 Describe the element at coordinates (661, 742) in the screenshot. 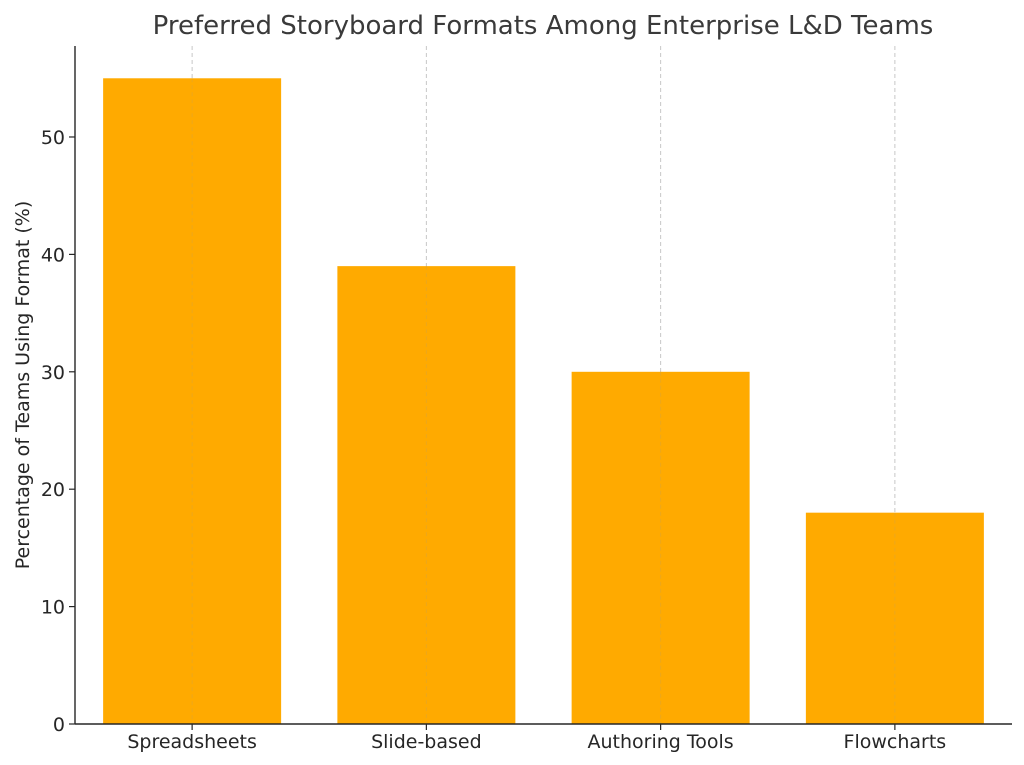

I see `x-tick-label: Authoring Tools` at that location.